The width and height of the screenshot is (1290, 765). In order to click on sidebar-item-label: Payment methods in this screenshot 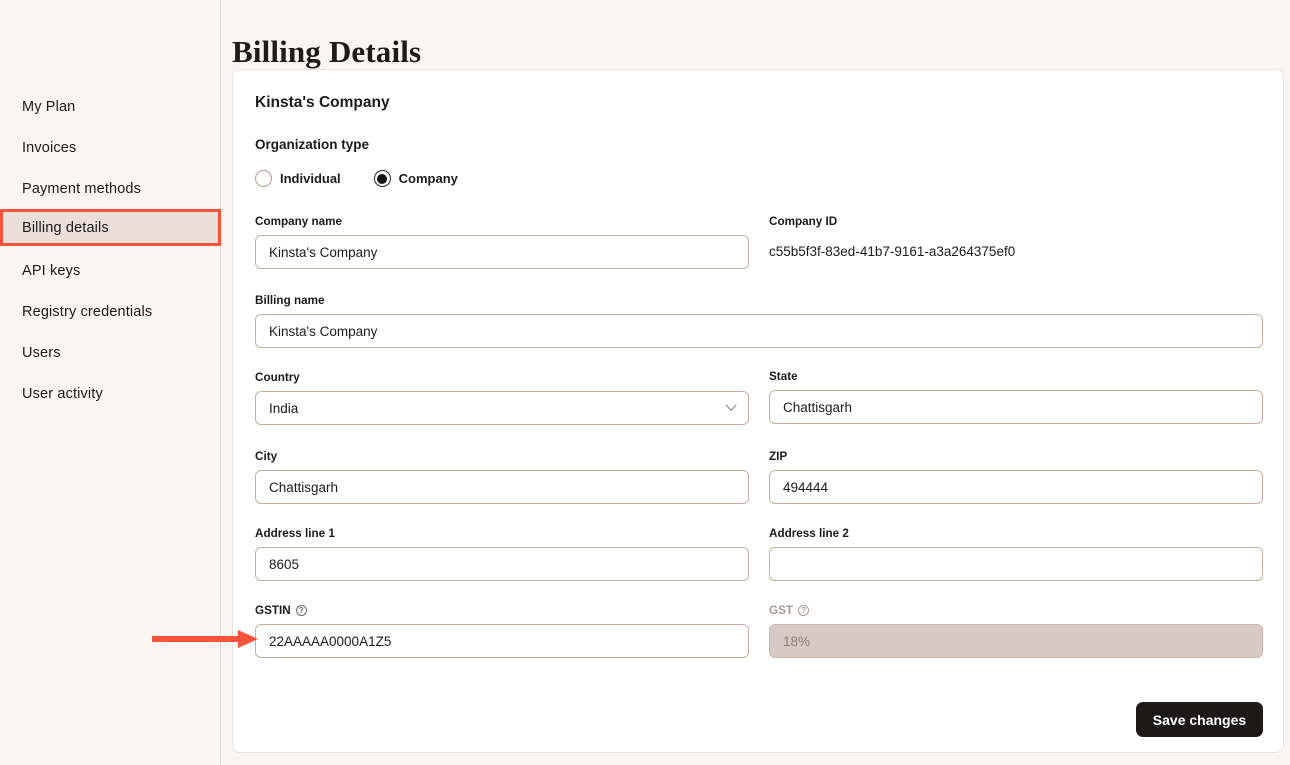, I will do `click(82, 188)`.